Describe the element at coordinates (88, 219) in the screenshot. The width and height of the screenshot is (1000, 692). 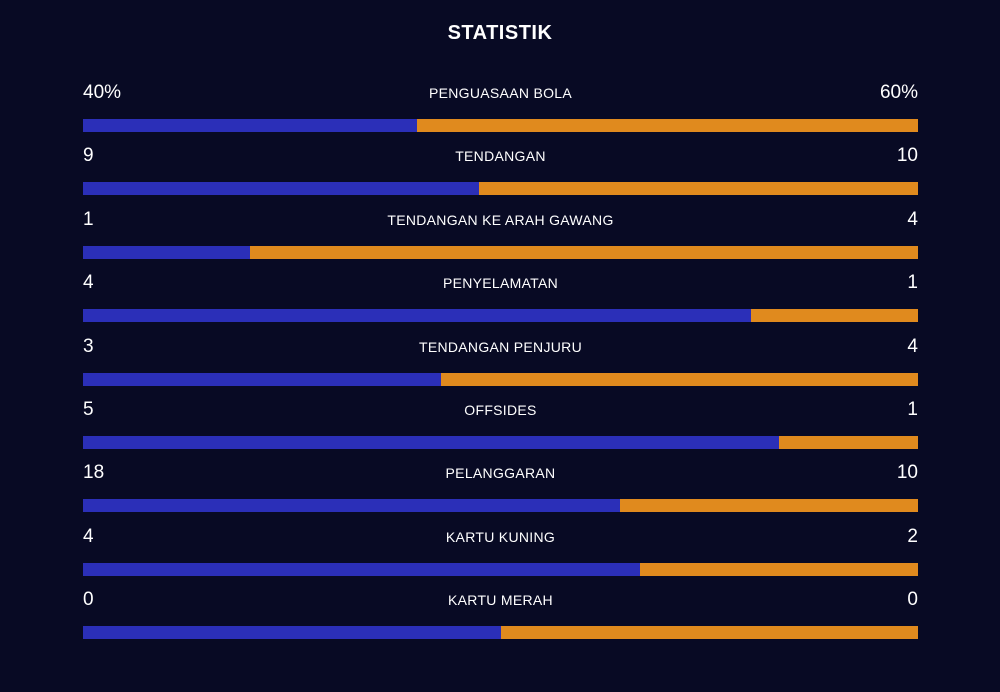
I see `home-value: 1` at that location.